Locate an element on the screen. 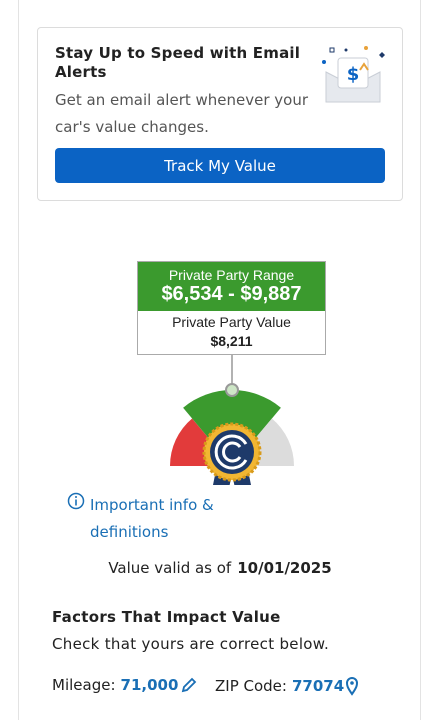  value-amount: $8,211 is located at coordinates (231, 341).